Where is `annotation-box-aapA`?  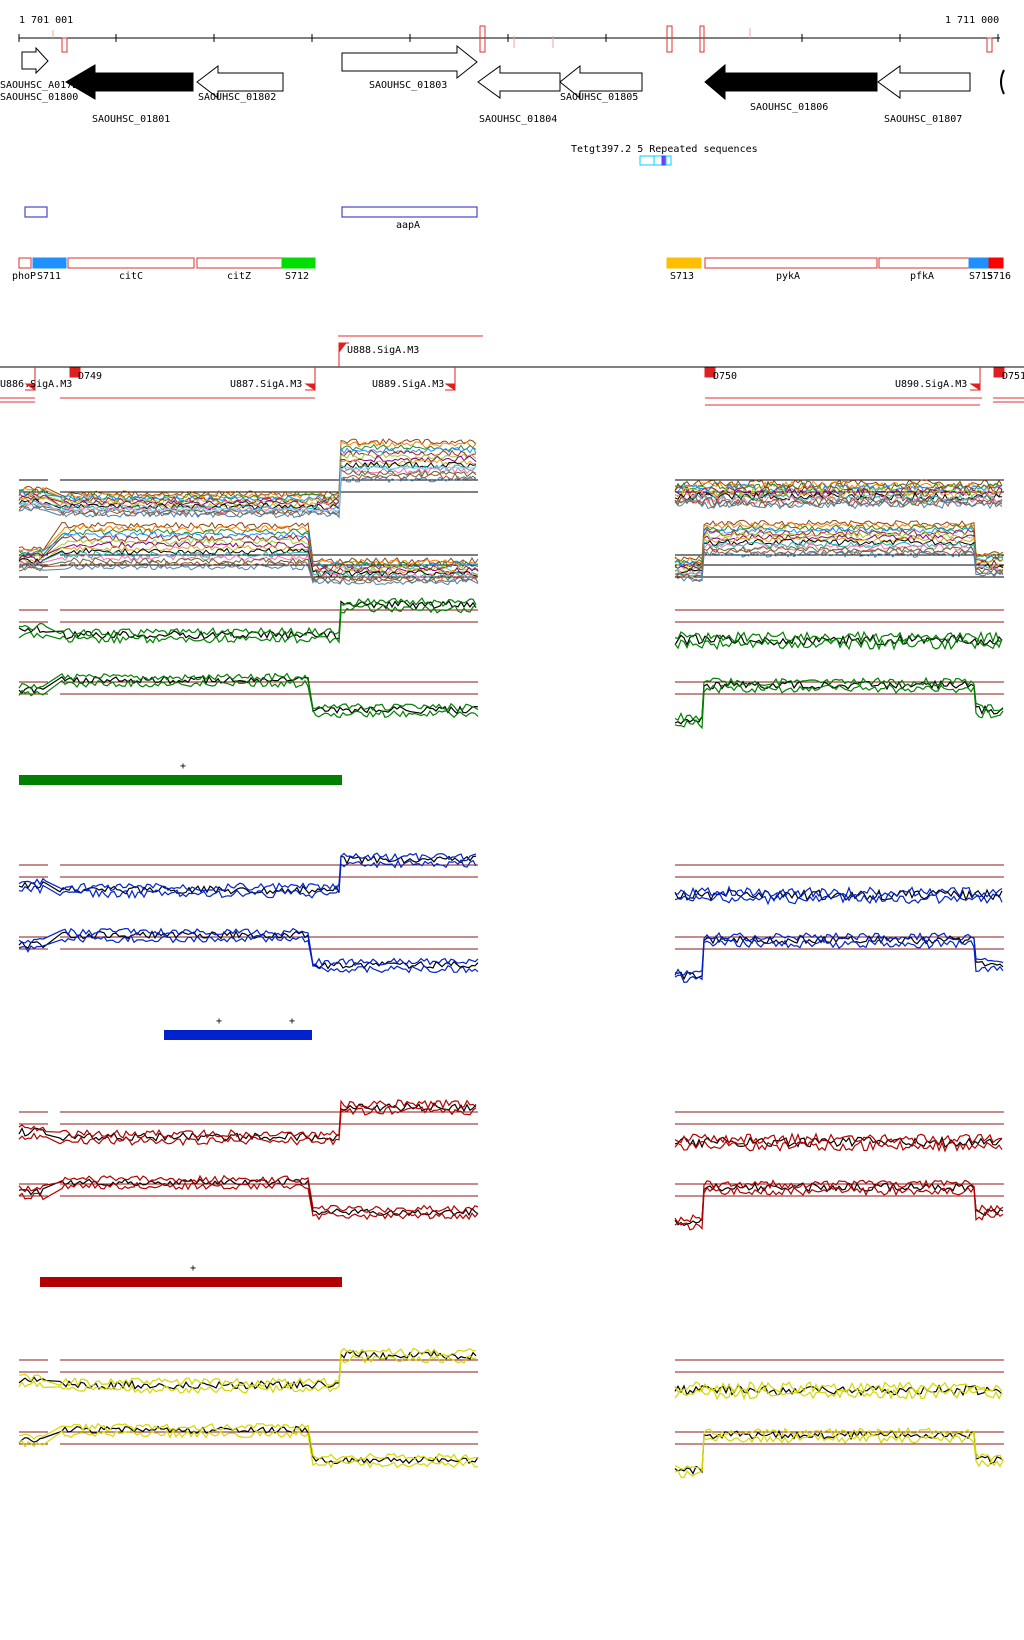 annotation-box-aapA is located at coordinates (409, 212).